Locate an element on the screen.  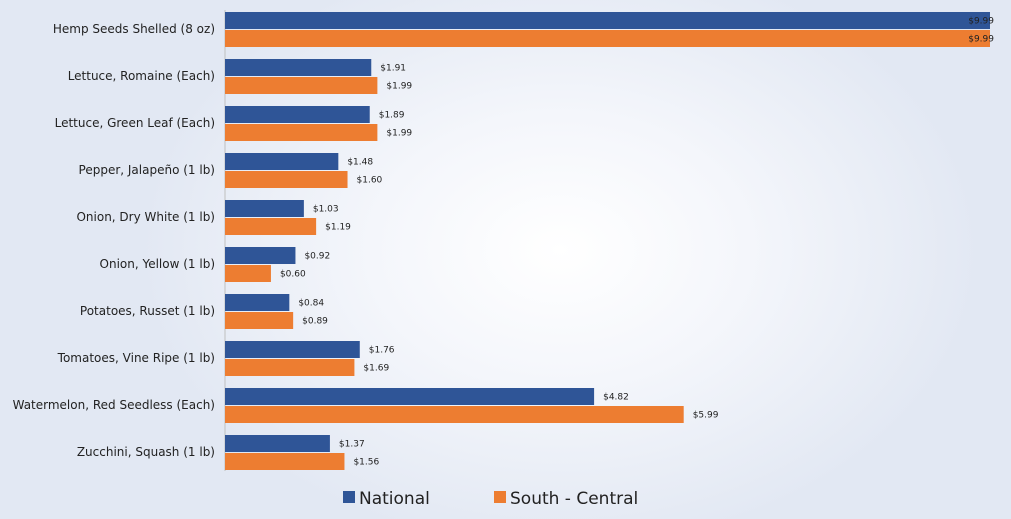
category-label: Potatoes, Russet (1 lb) is located at coordinates (147, 311).